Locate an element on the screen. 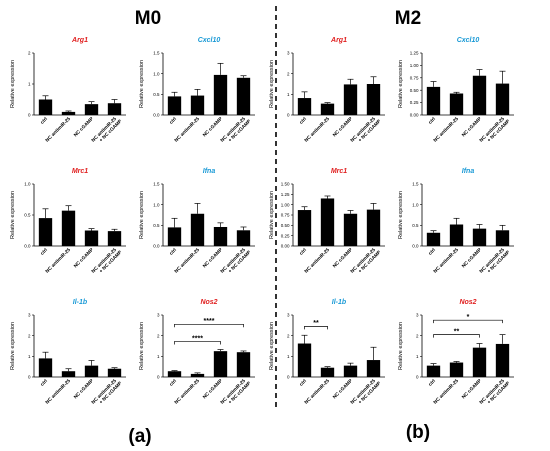 This screenshot has height=451, width=550. y-tick-label: 1.5 is located at coordinates (156, 184).